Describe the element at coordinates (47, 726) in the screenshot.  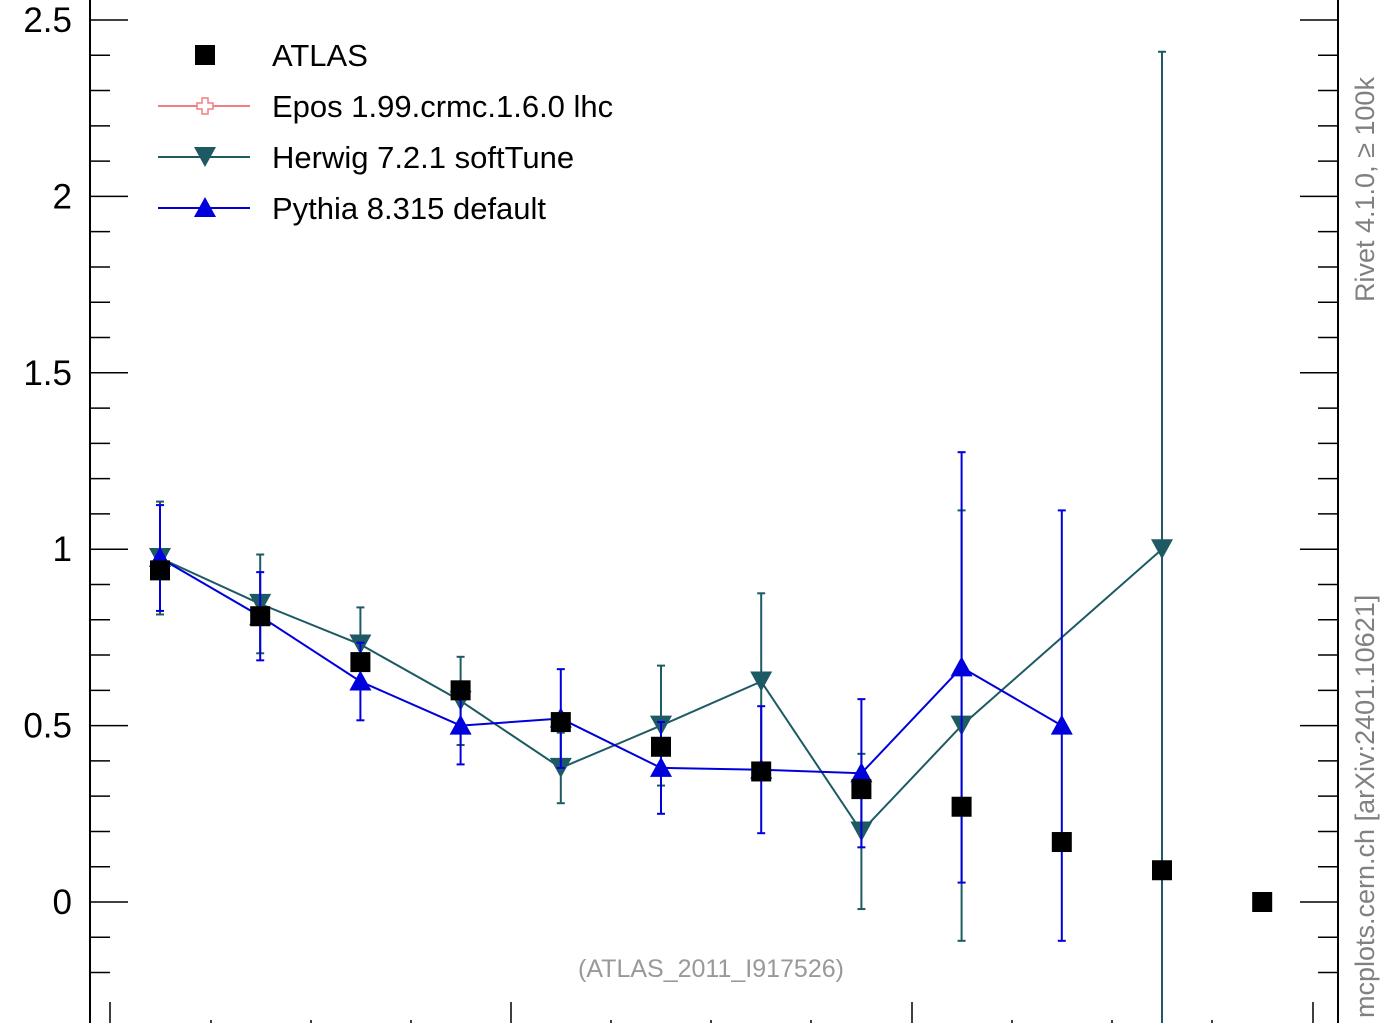
I see `y-tick-label: 0.5` at that location.